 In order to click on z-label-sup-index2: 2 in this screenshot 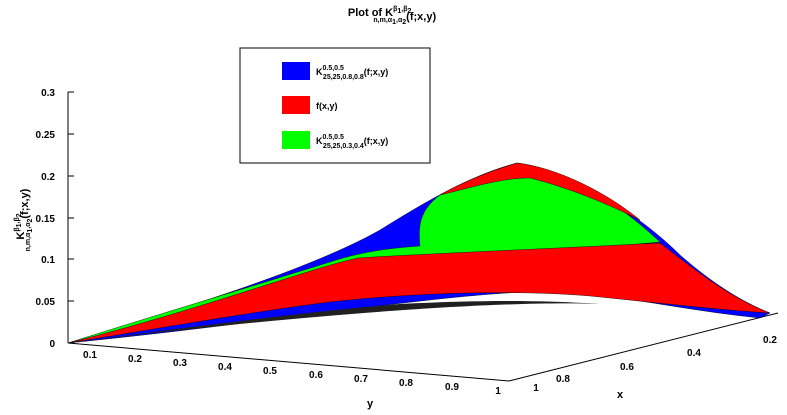, I will do `click(19, 215)`.